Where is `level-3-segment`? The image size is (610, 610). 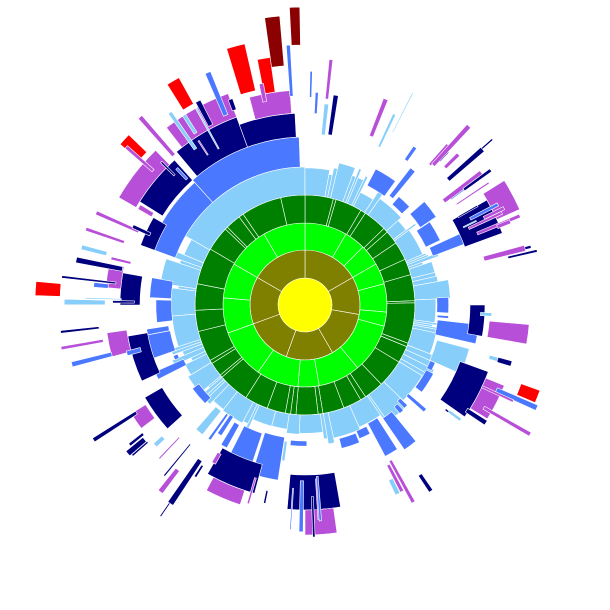 level-3-segment is located at coordinates (307, 401).